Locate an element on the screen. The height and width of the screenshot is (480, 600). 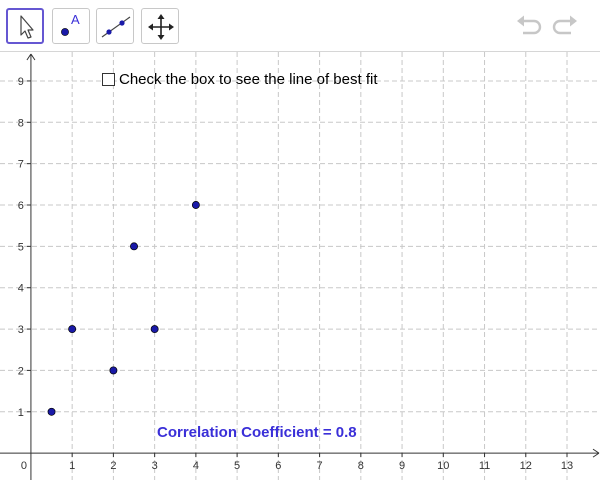
point-tool-label: A is located at coordinates (75, 19).